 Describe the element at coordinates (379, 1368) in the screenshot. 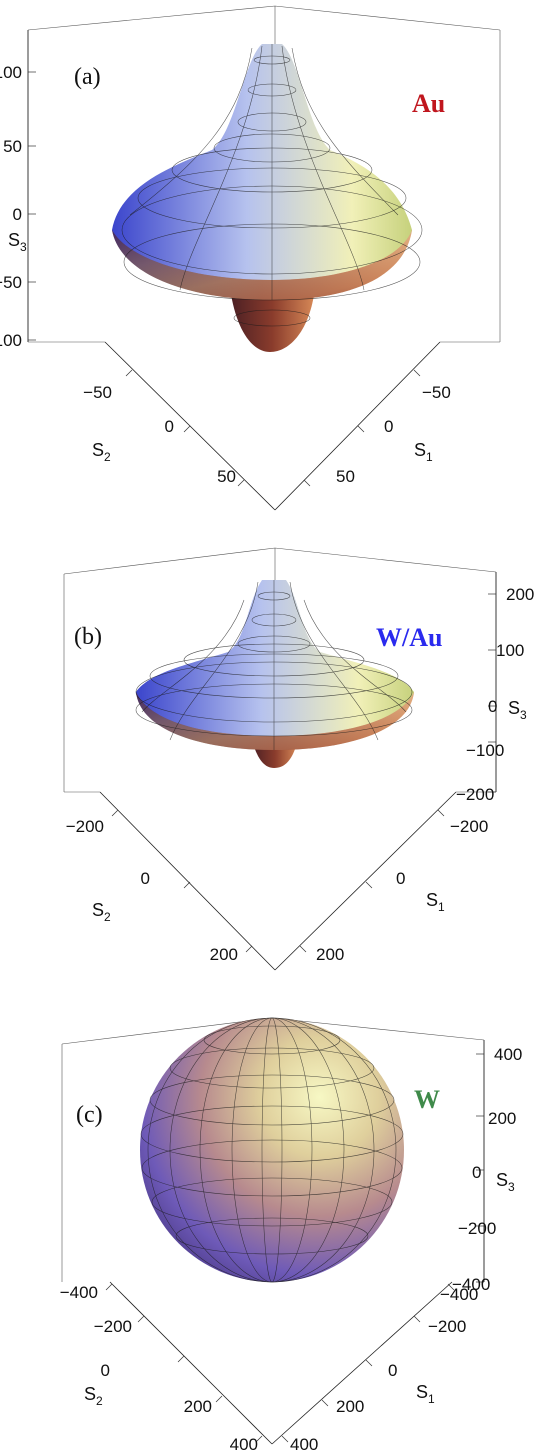

I see `x-axis-c: −400 −200 0 200 400 S1` at that location.